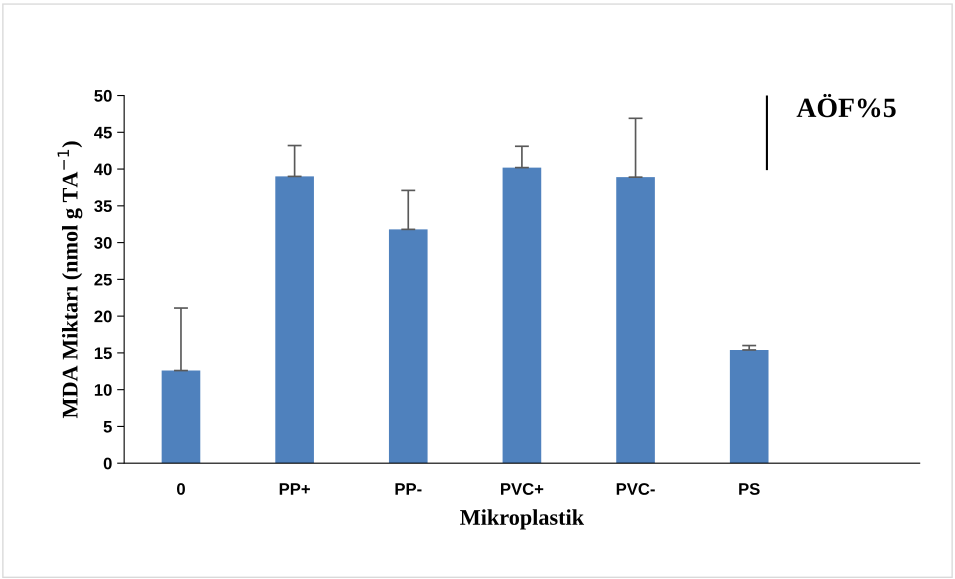 This screenshot has height=579, width=955. Describe the element at coordinates (522, 519) in the screenshot. I see `x-axis-title: Mikroplastik` at that location.